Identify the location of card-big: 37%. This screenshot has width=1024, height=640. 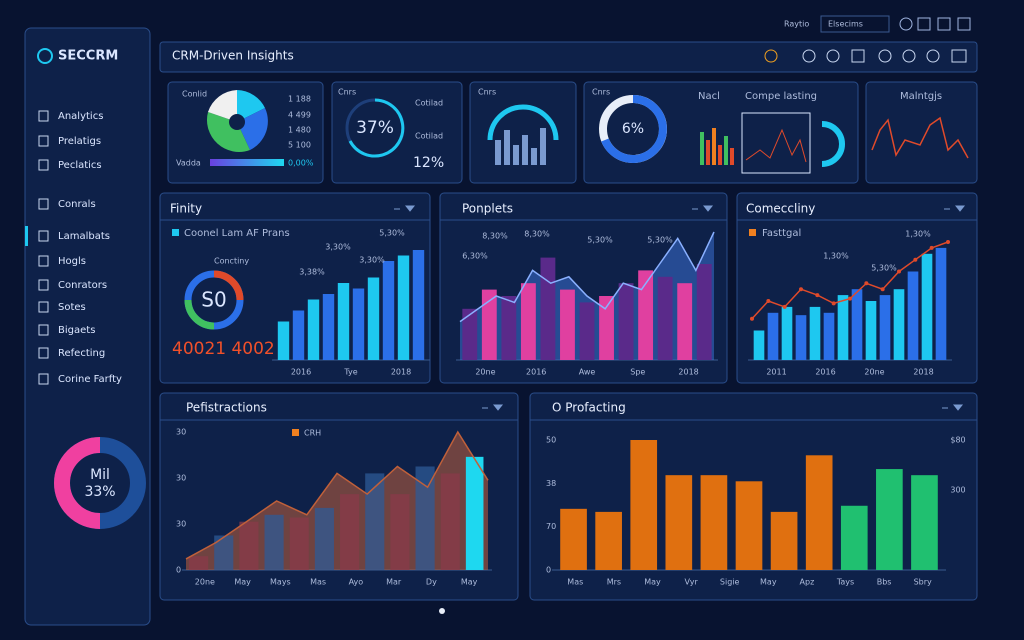
(375, 128).